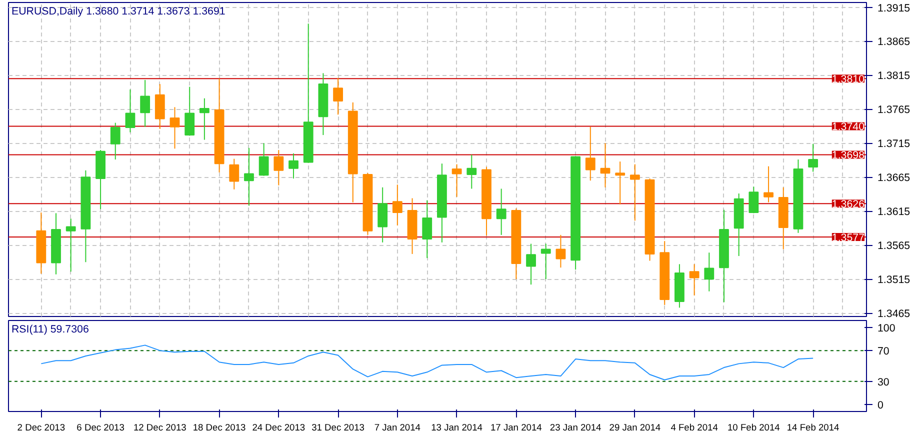 The image size is (913, 437). I want to click on x-tick-label: 18 Dec 2013, so click(219, 427).